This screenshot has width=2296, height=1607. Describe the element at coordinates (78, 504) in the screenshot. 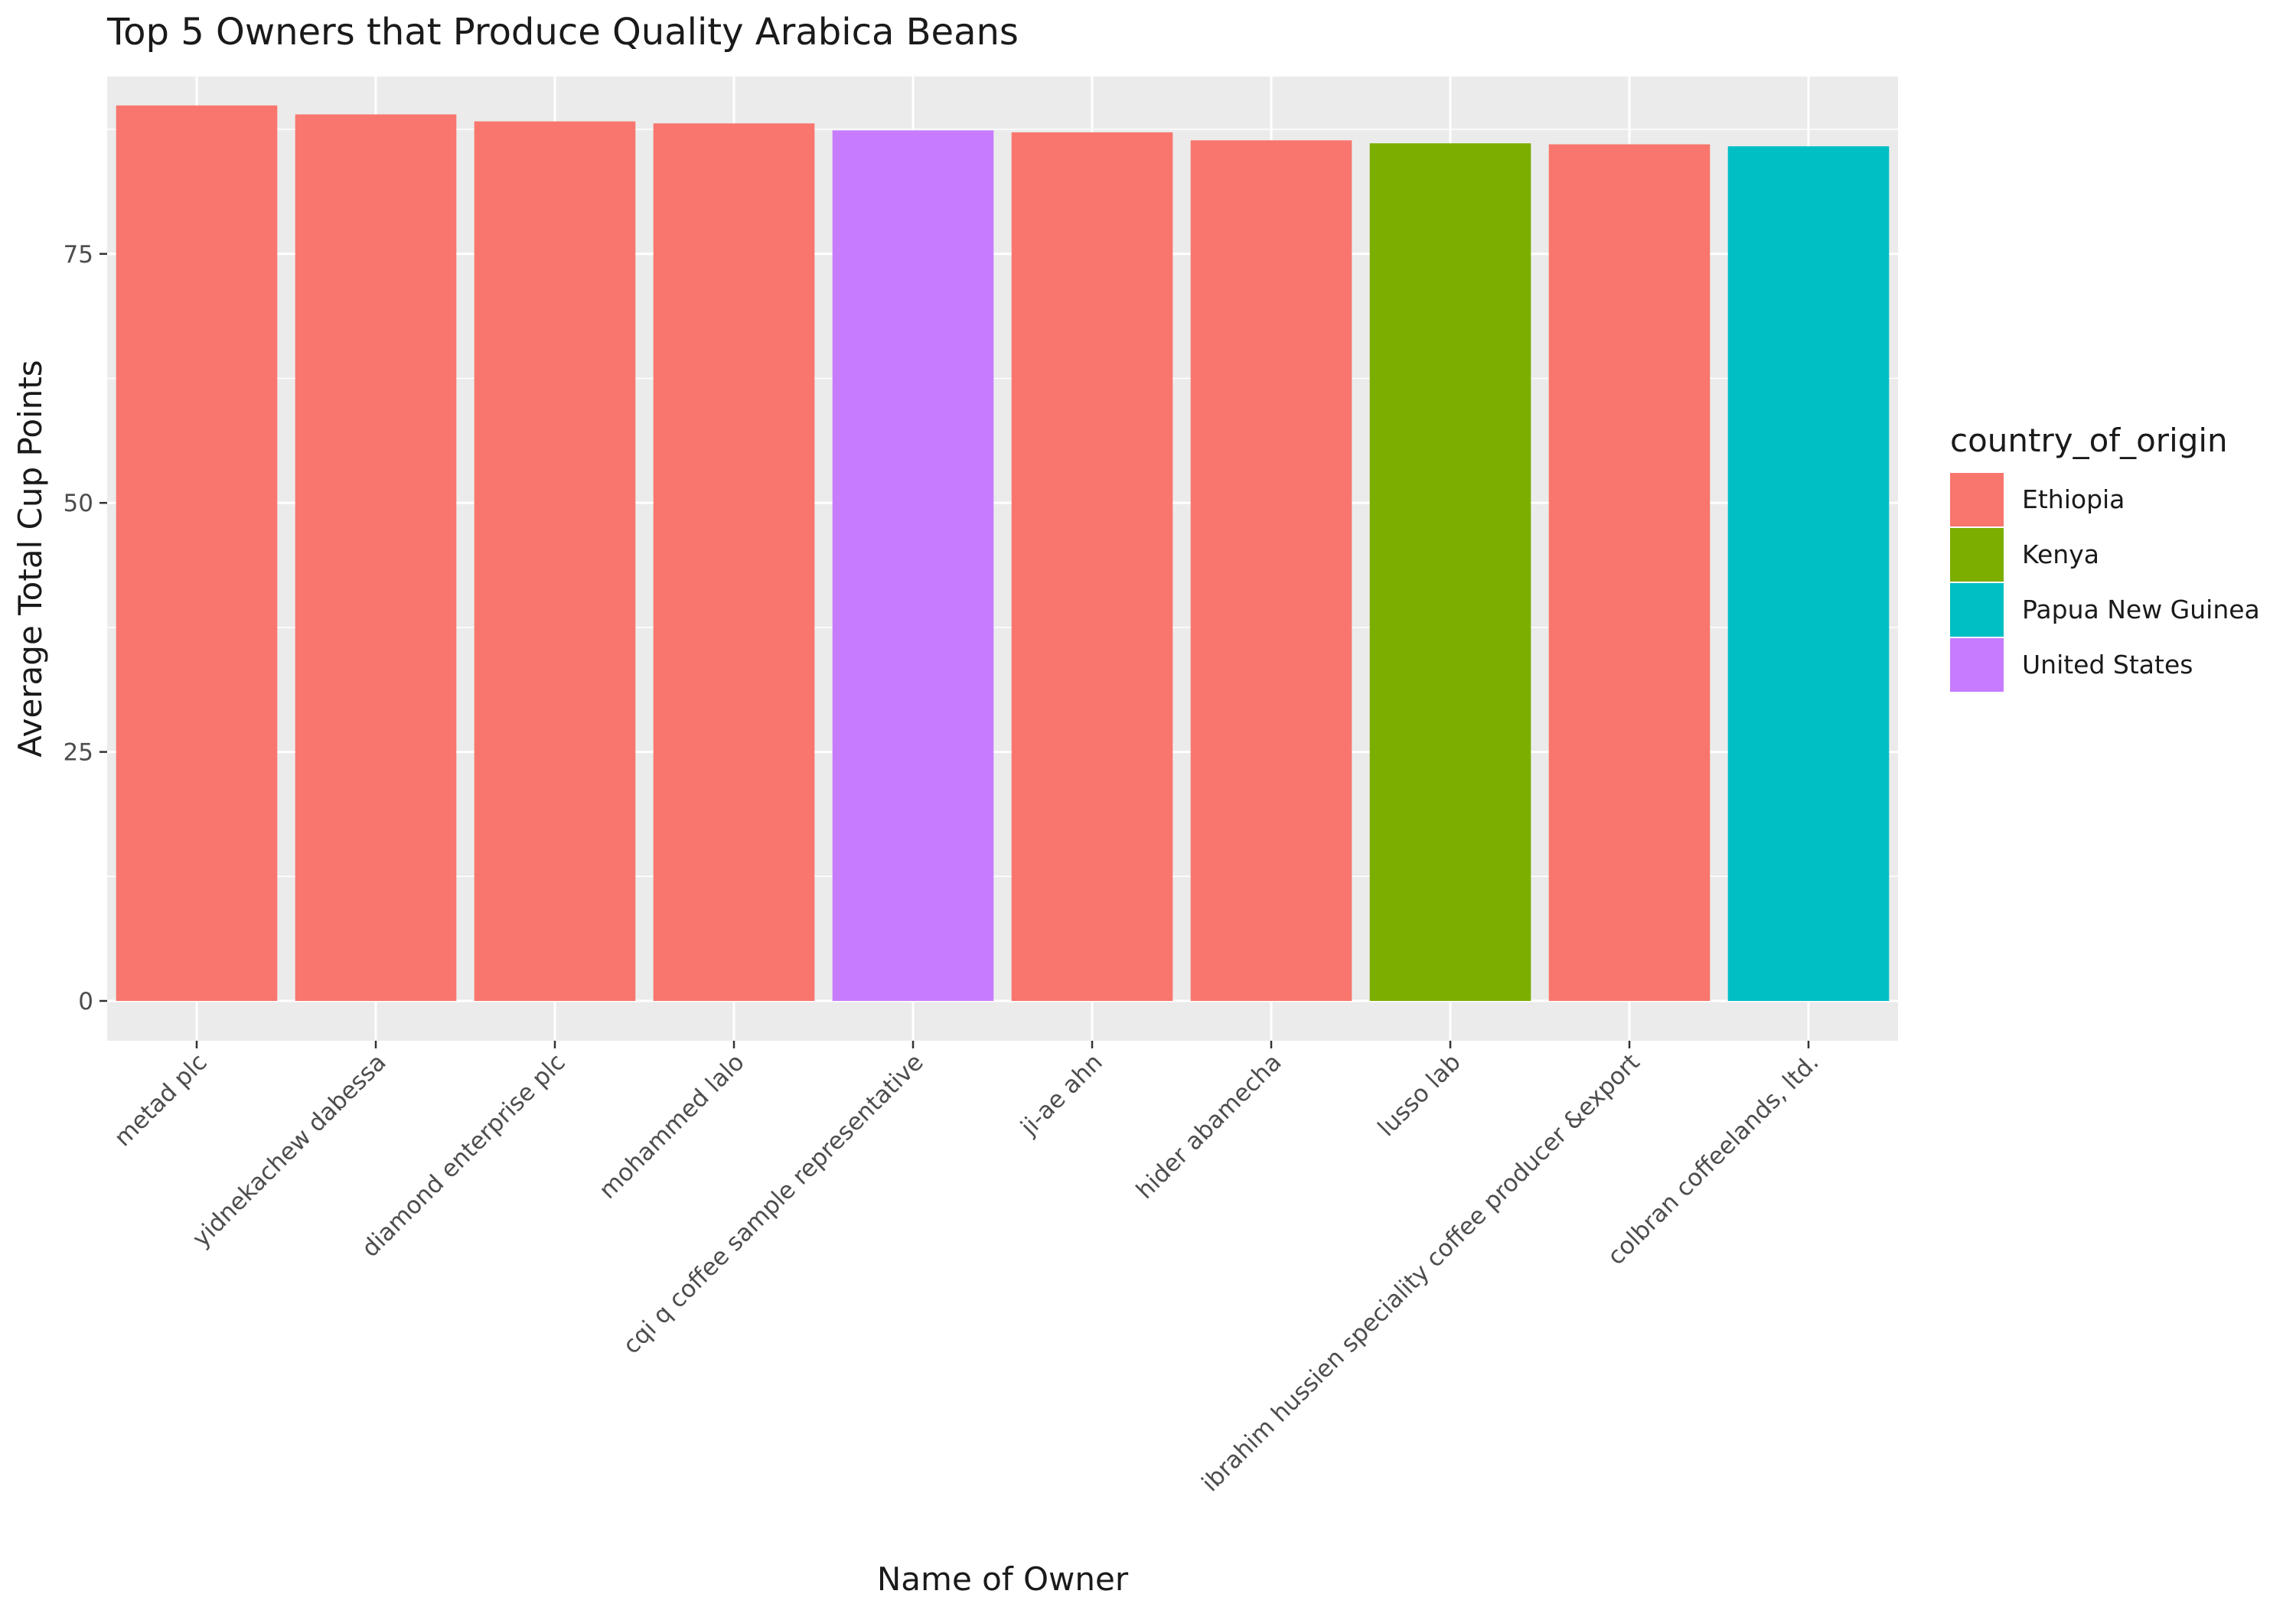

I see `y-tick-label: 50` at that location.